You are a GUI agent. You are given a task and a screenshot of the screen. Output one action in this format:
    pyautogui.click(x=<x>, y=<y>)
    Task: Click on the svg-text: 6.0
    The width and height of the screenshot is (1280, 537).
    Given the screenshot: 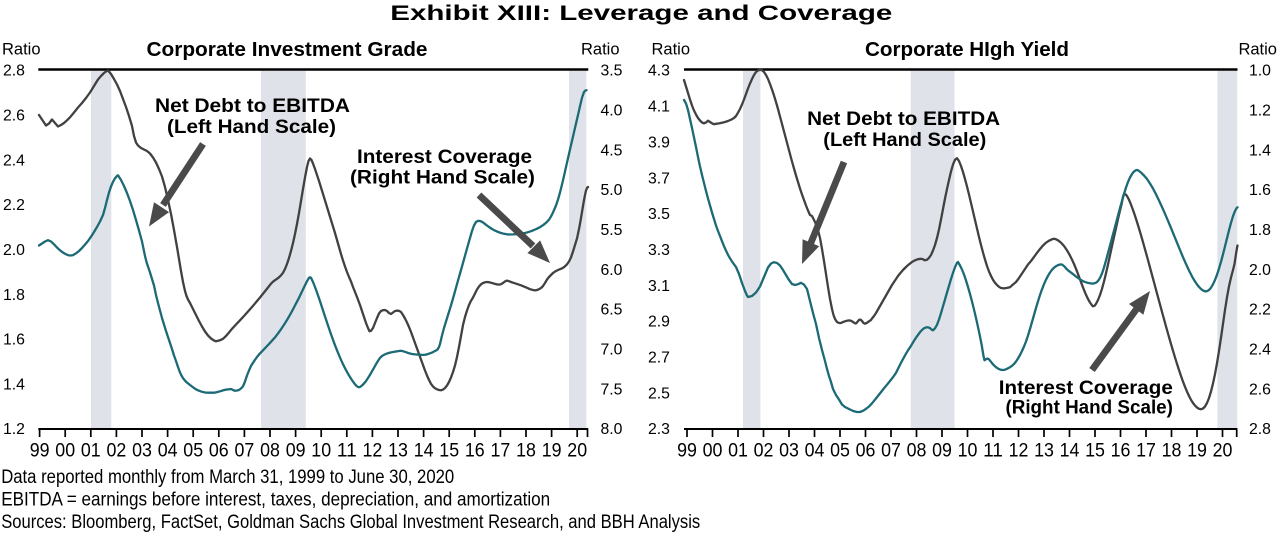 What is the action you would take?
    pyautogui.click(x=612, y=270)
    